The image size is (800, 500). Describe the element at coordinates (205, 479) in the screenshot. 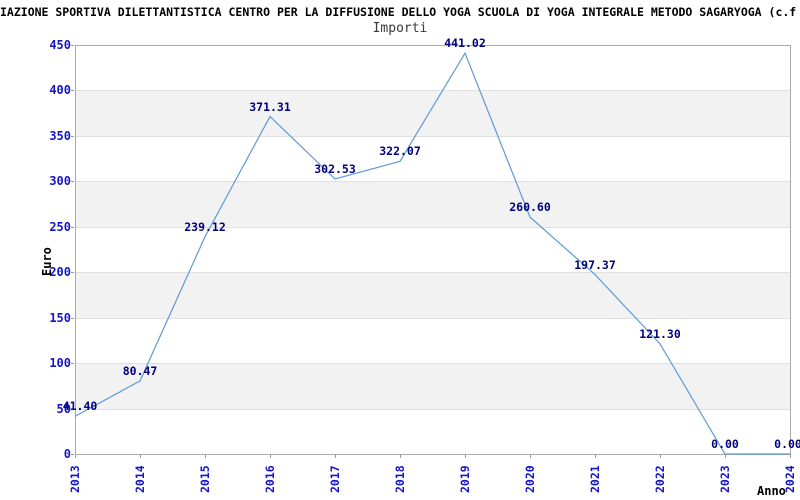

I see `x-tick-label: 2015` at that location.